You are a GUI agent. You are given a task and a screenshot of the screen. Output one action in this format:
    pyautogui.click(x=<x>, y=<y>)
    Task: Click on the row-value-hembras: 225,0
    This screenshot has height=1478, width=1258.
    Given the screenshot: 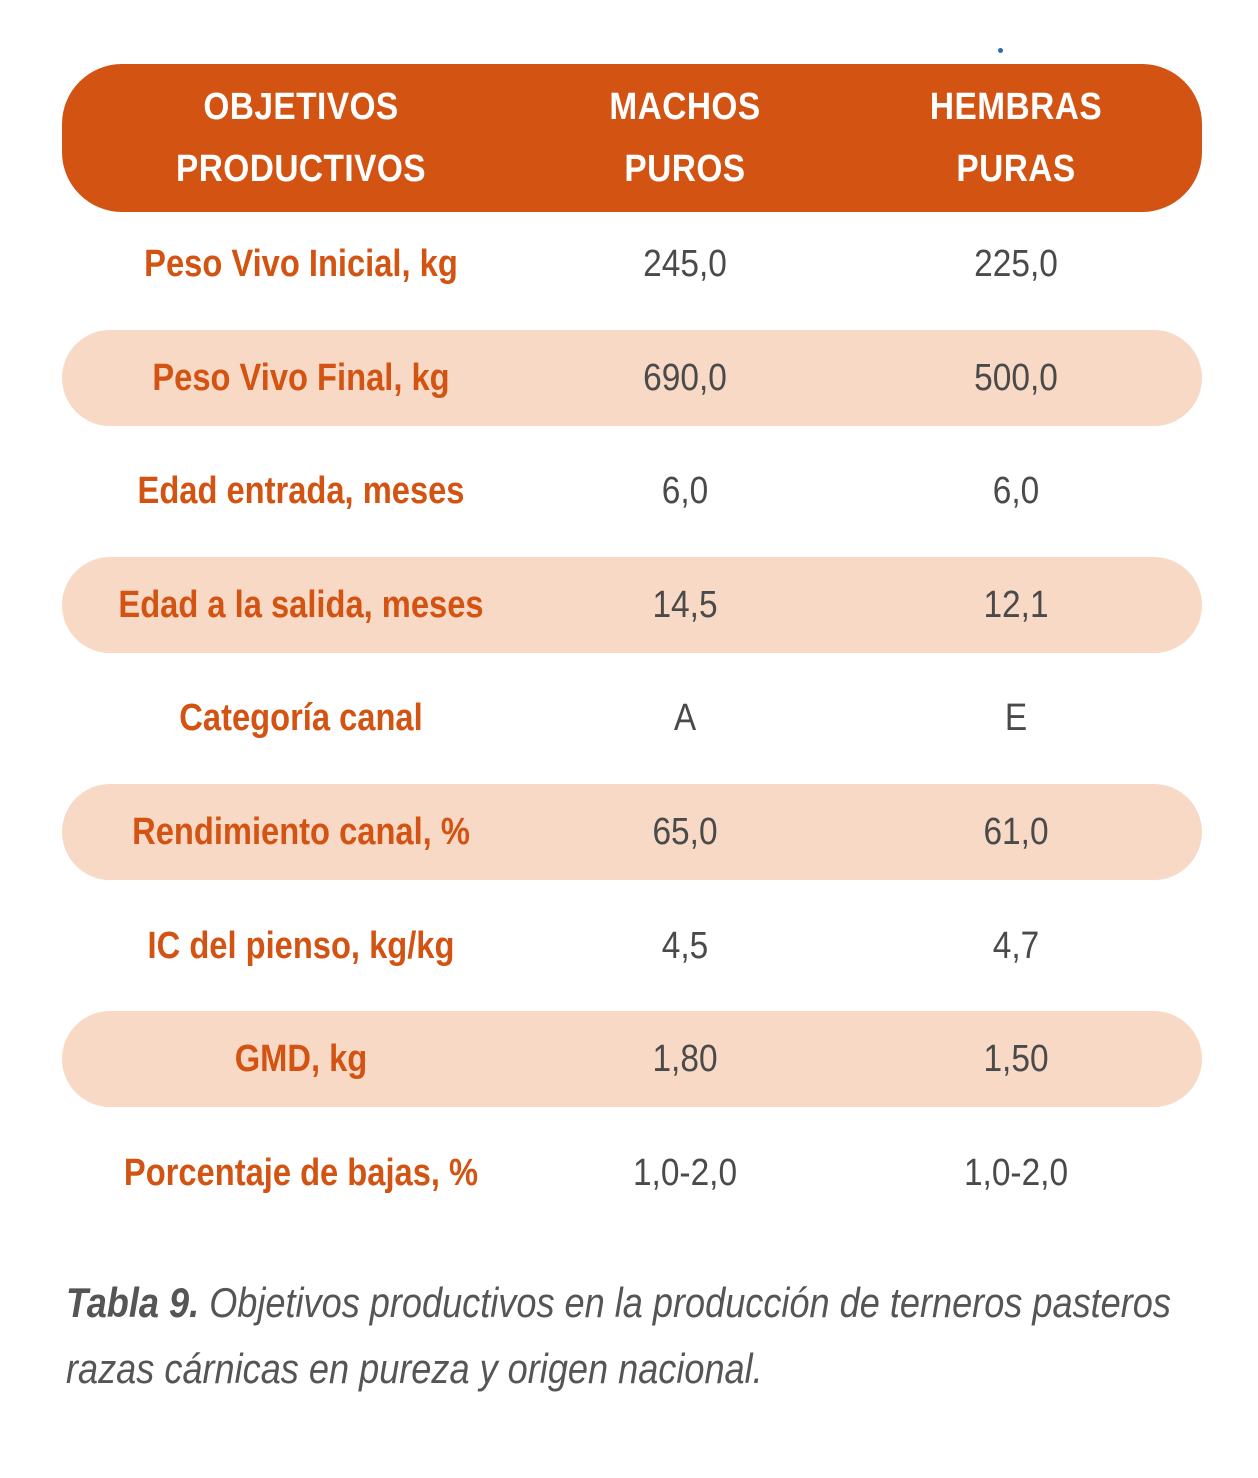 What is the action you would take?
    pyautogui.click(x=1016, y=263)
    